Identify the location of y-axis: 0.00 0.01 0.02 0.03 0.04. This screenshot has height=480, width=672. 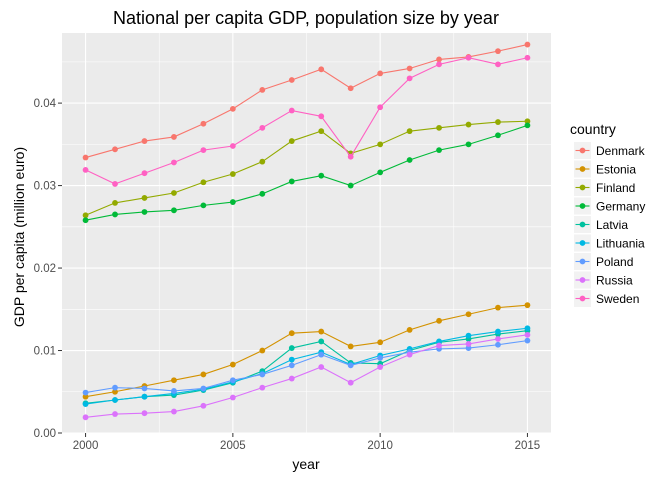
(48, 269).